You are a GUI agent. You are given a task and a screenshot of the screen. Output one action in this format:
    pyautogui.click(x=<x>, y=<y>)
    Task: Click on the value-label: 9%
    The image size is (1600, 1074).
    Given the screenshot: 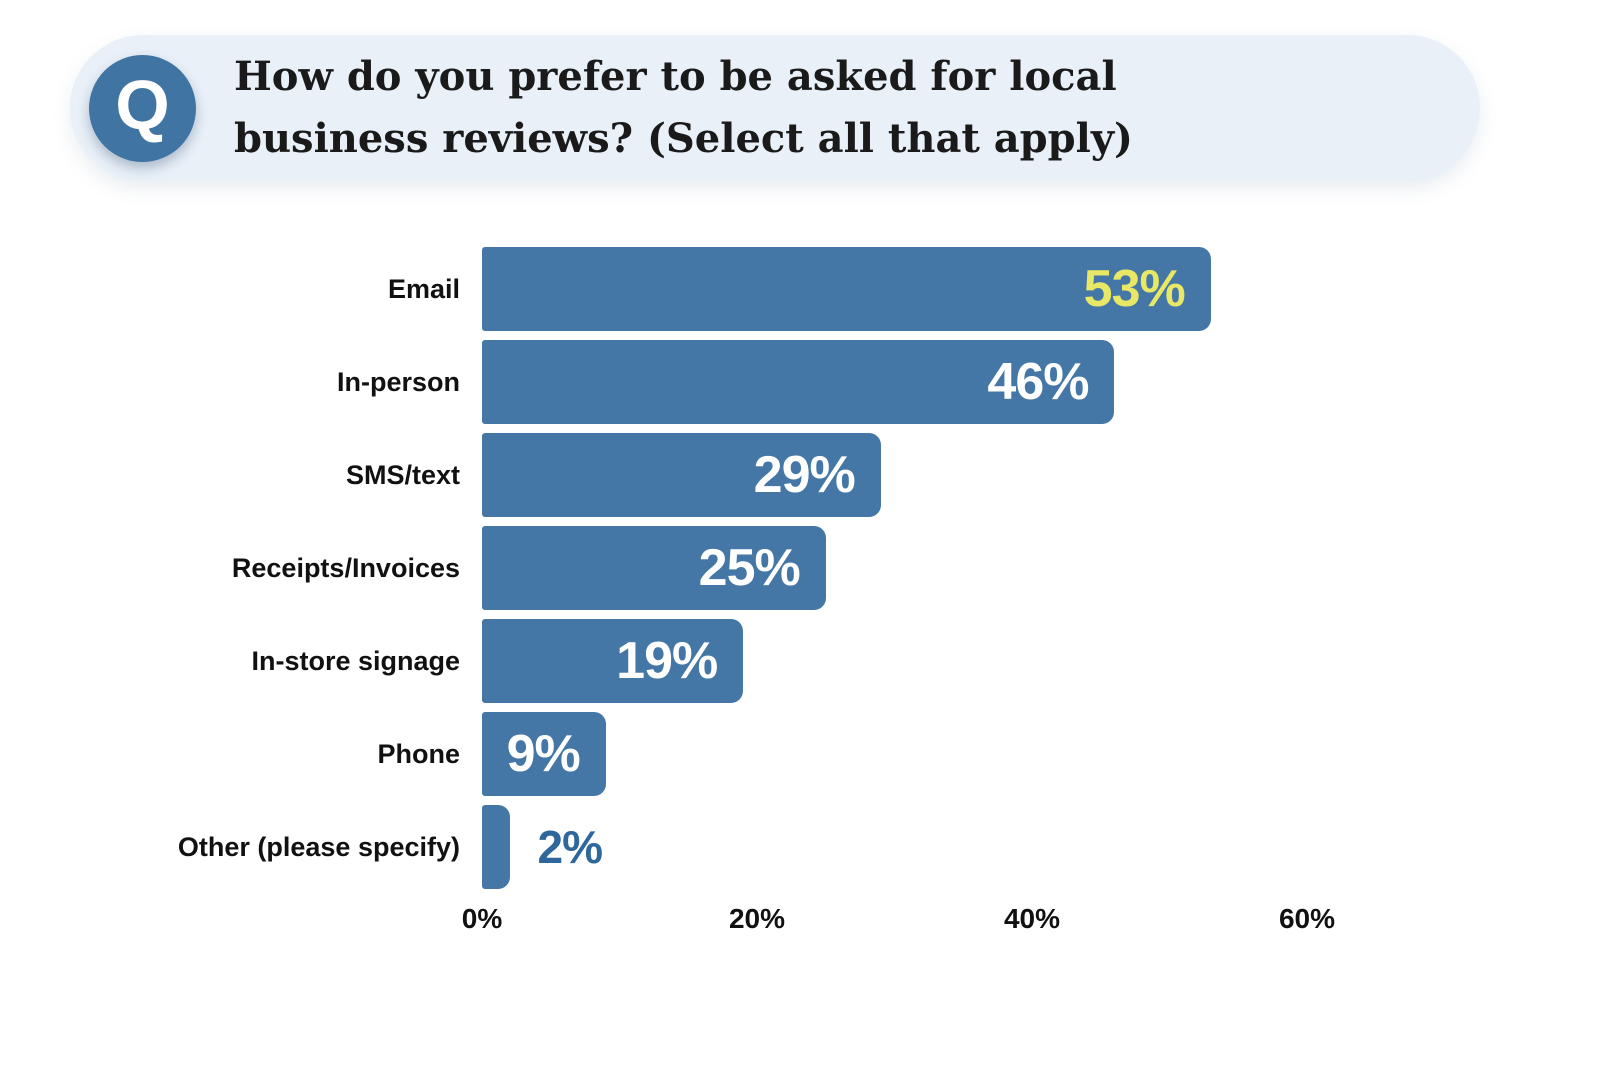 What is the action you would take?
    pyautogui.click(x=543, y=754)
    